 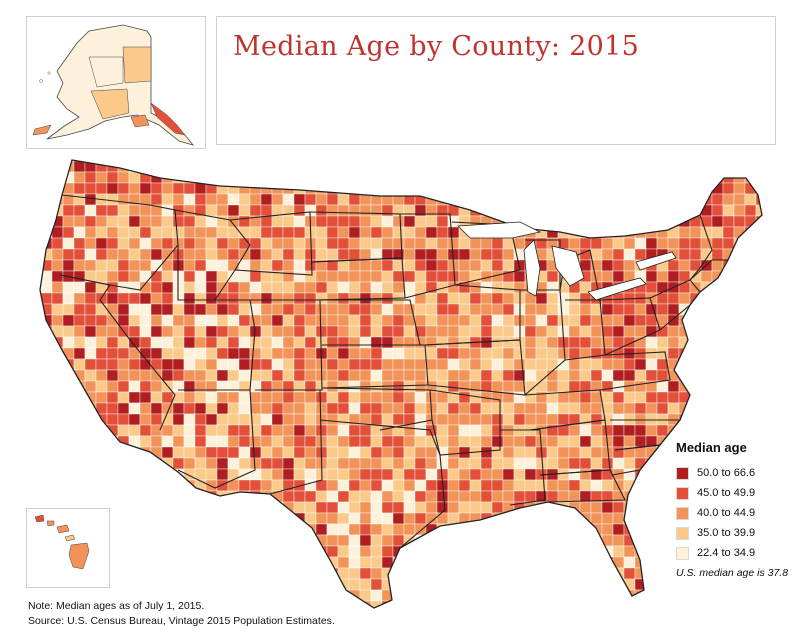 What do you see at coordinates (737, 473) in the screenshot?
I see `legend-item: 50.0 to 66.6` at bounding box center [737, 473].